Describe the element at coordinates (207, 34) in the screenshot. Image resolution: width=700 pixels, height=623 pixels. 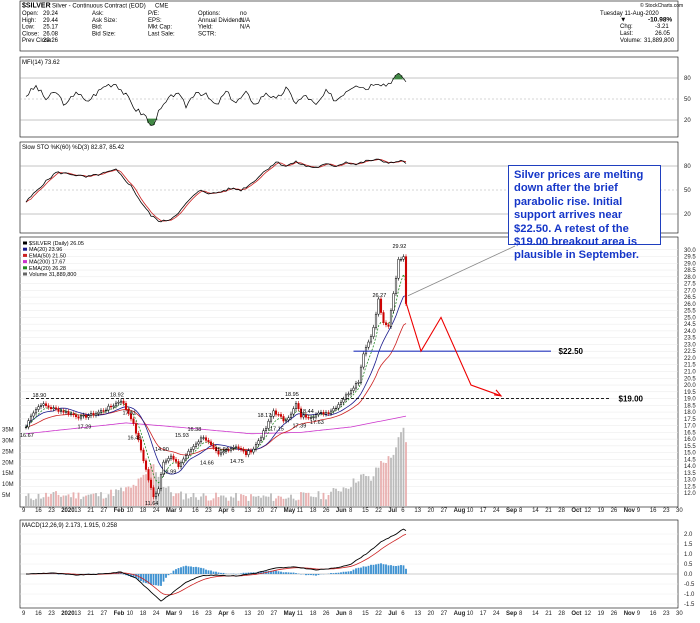
I see `quote-label: SCTR:` at that location.